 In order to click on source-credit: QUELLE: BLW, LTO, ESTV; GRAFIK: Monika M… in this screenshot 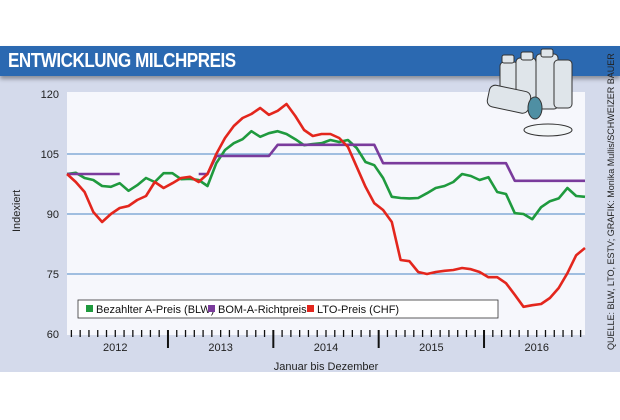, I will do `click(611, 201)`.